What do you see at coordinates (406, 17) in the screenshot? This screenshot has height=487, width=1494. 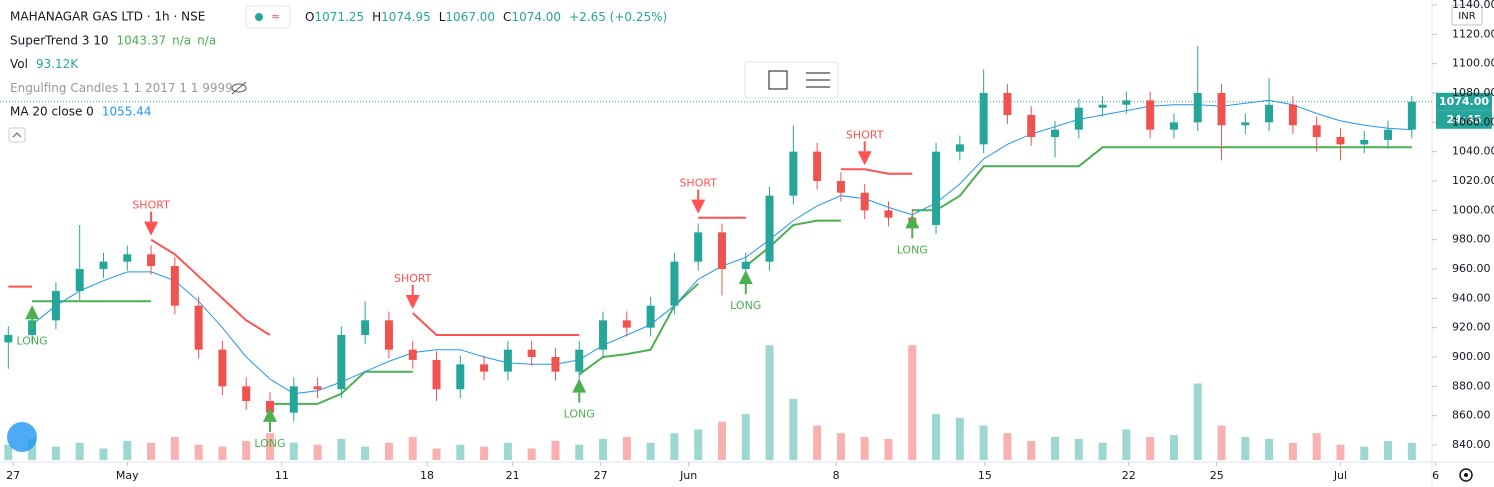 I see `ohlc-value: 1074.95` at bounding box center [406, 17].